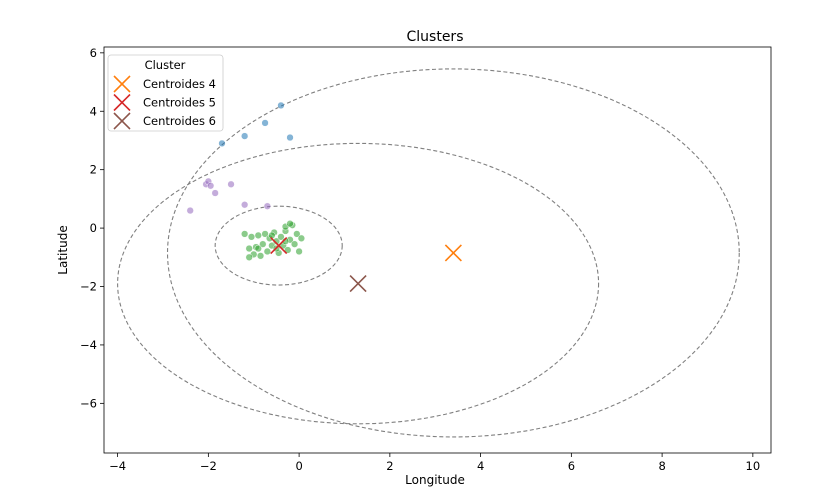 This screenshot has width=830, height=493. I want to click on y-tick-label: −2, so click(88, 287).